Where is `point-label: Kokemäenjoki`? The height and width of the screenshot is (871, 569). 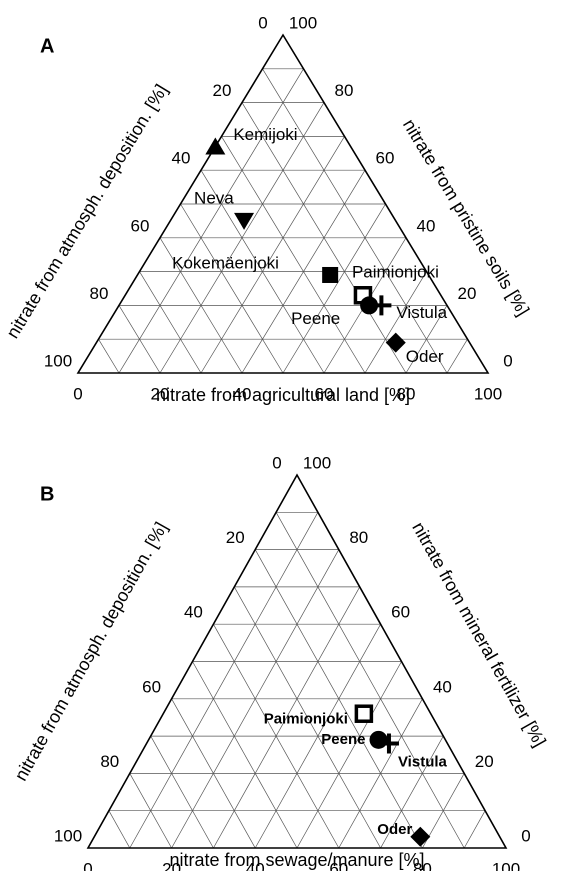 point-label: Kokemäenjoki is located at coordinates (225, 262).